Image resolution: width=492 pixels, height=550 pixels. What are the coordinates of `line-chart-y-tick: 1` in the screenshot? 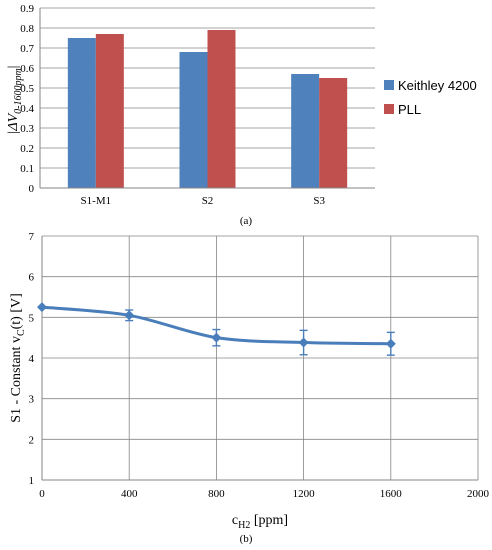 It's located at (32, 481).